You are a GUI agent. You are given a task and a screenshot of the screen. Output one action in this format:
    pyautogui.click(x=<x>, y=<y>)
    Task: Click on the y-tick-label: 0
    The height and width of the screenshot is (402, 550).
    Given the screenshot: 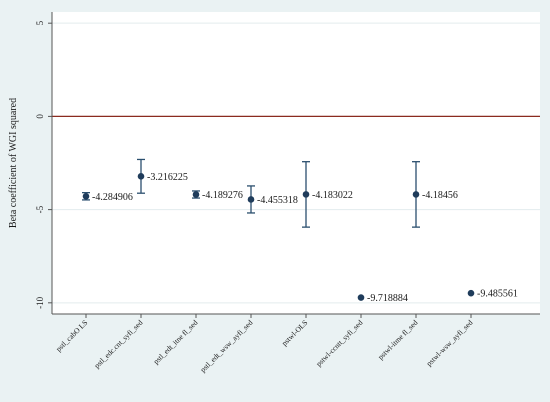 What is the action you would take?
    pyautogui.click(x=40, y=116)
    